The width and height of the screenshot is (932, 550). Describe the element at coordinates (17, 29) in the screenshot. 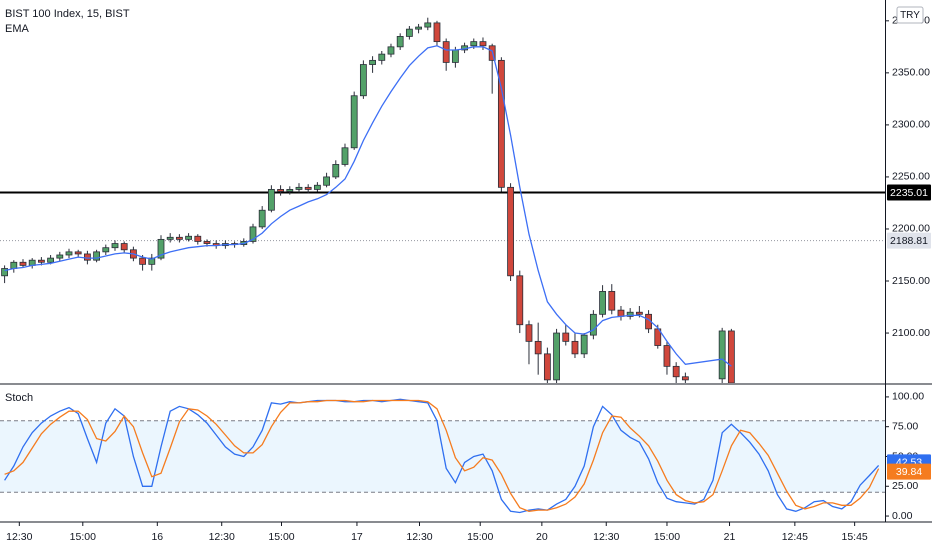

I see `indicator-label: EMA` at that location.